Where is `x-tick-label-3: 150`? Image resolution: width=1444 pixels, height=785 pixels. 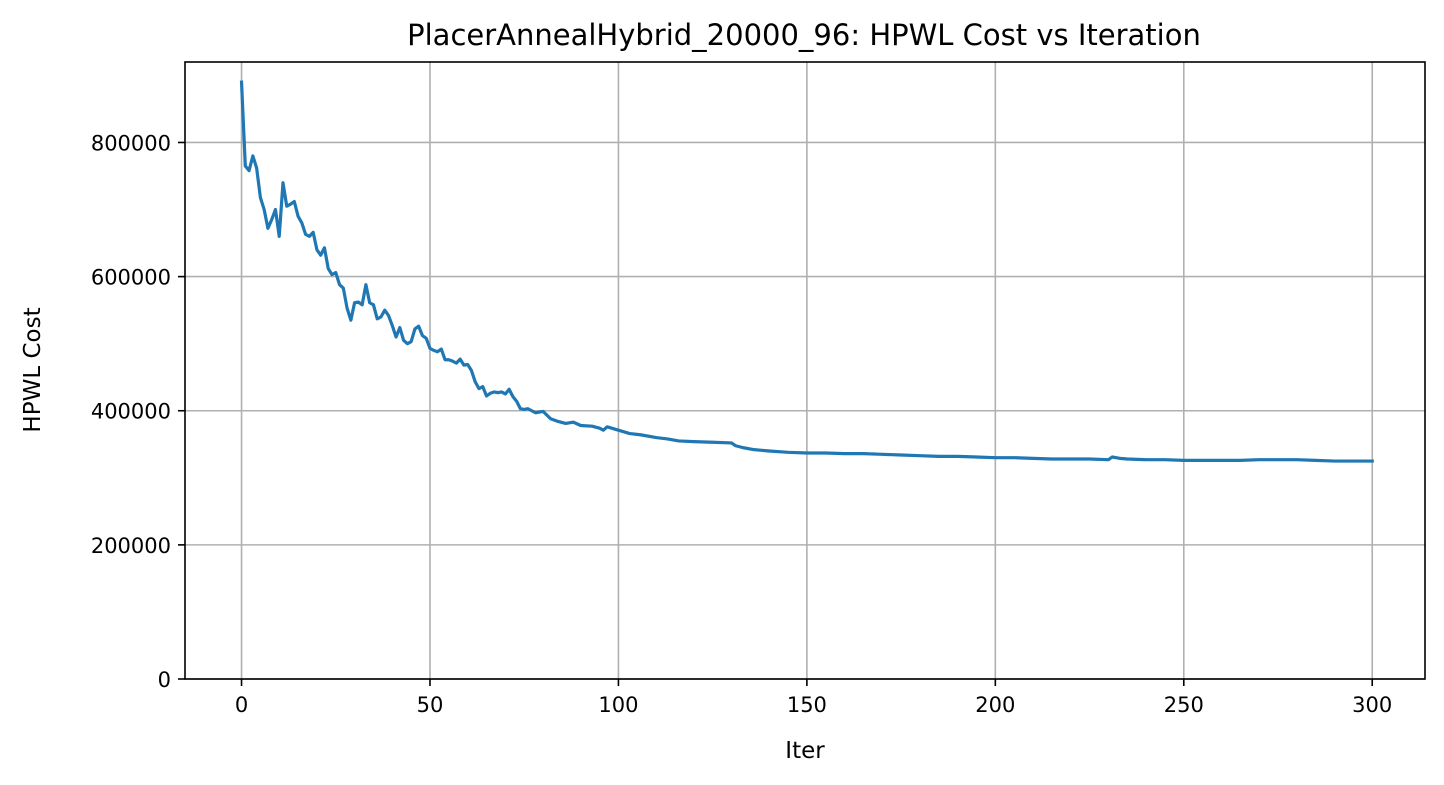
x-tick-label-3: 150 is located at coordinates (807, 705).